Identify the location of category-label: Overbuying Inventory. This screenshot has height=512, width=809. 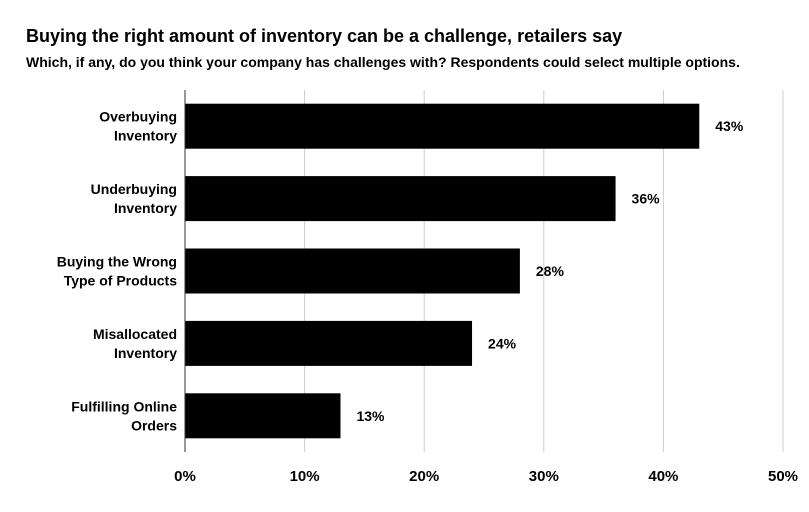
(138, 126).